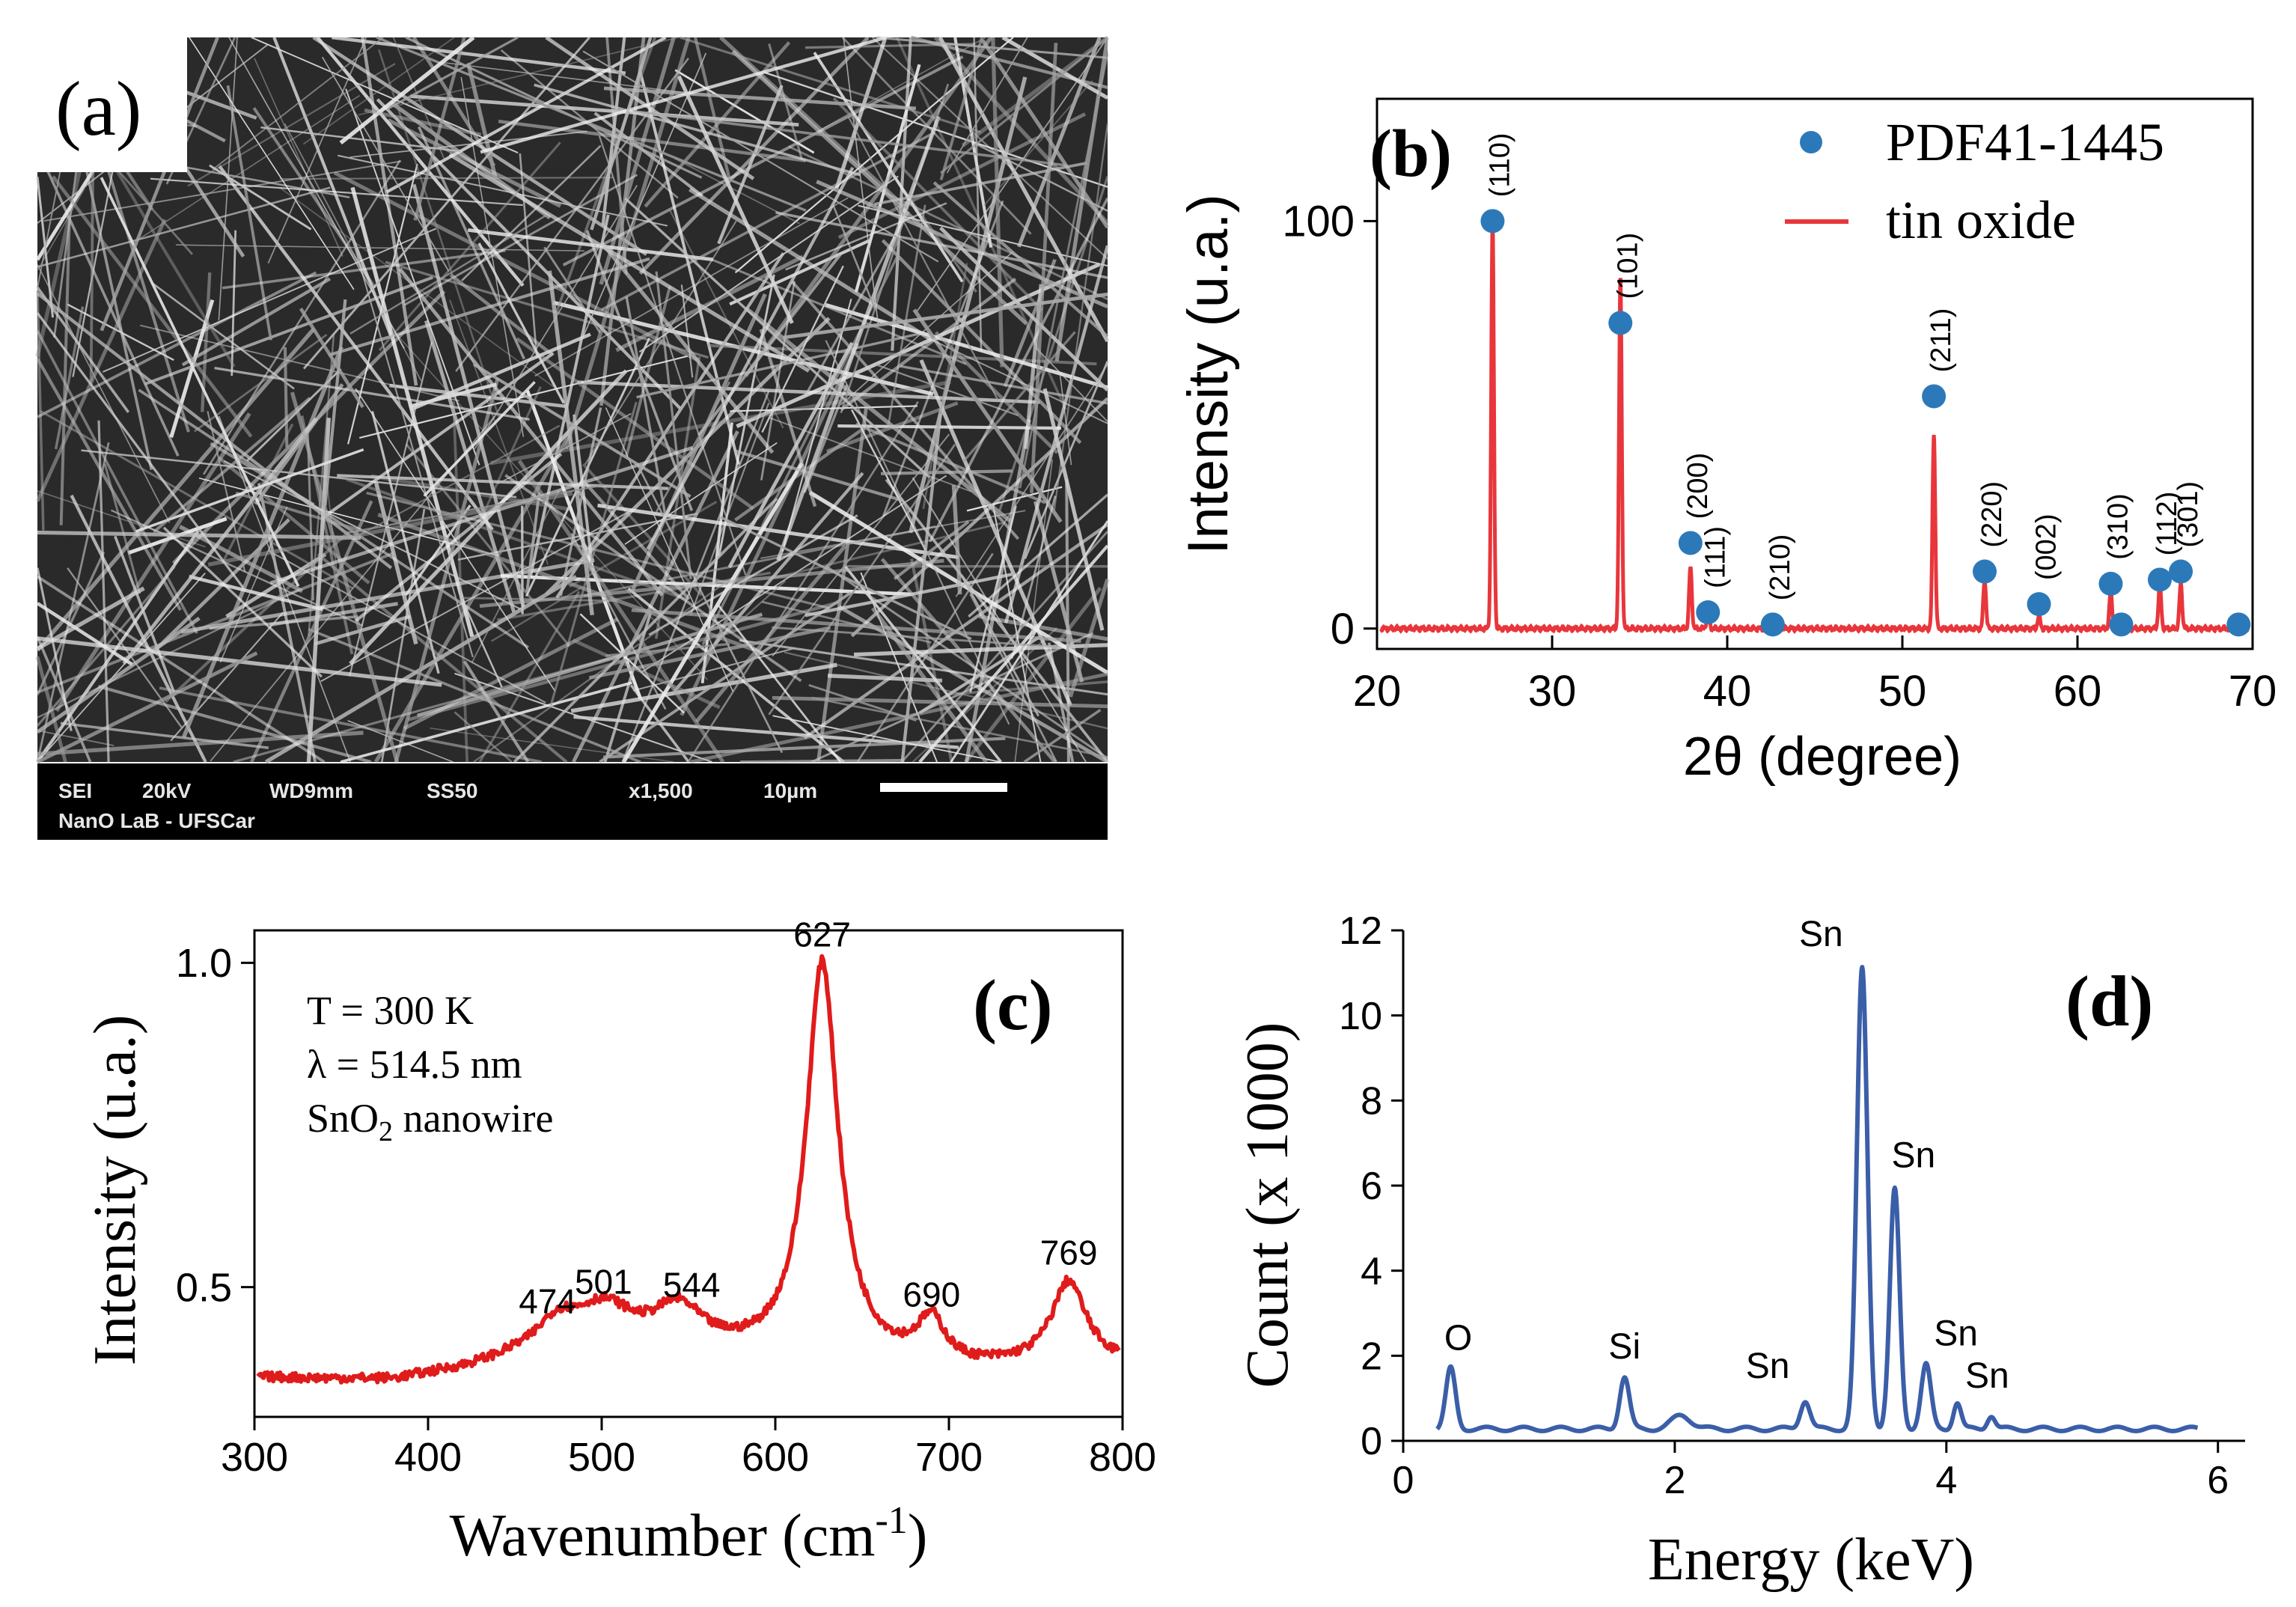 The image size is (2296, 1607). Describe the element at coordinates (1268, 1205) in the screenshot. I see `eds-y-axis-label: Count (x 1000)` at that location.